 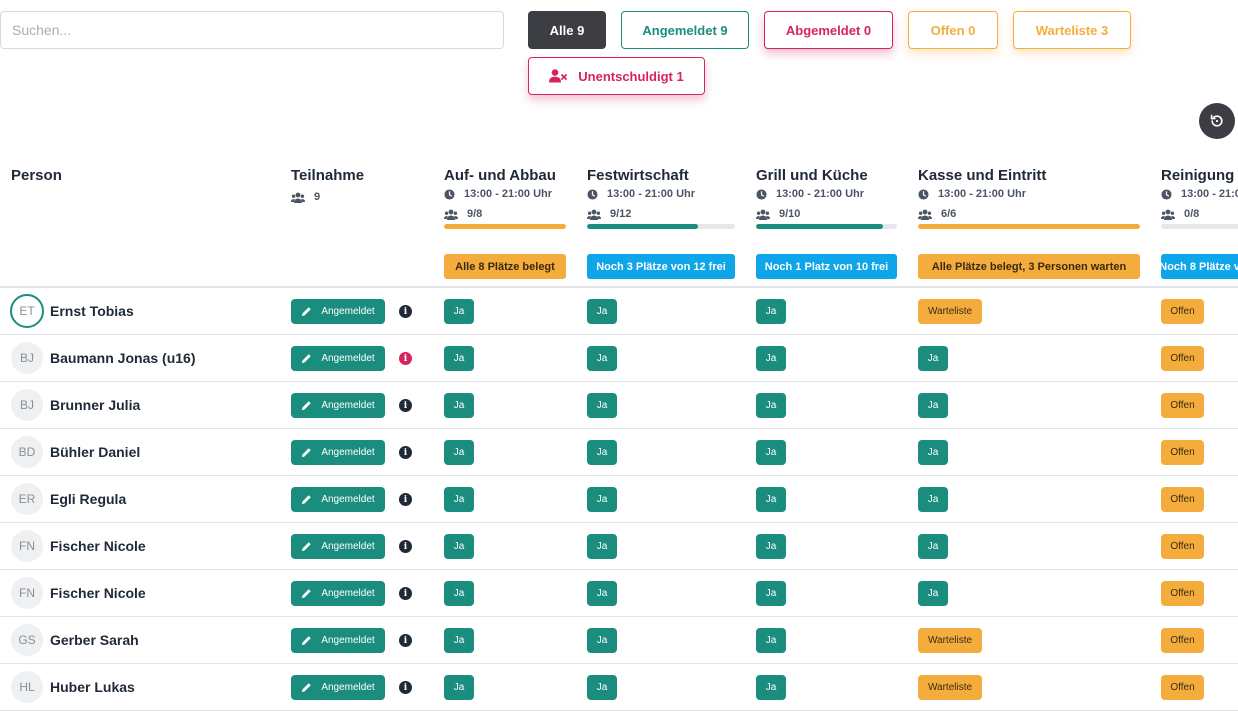 I want to click on filter-registered-button: Angemeldet 9, so click(x=685, y=30).